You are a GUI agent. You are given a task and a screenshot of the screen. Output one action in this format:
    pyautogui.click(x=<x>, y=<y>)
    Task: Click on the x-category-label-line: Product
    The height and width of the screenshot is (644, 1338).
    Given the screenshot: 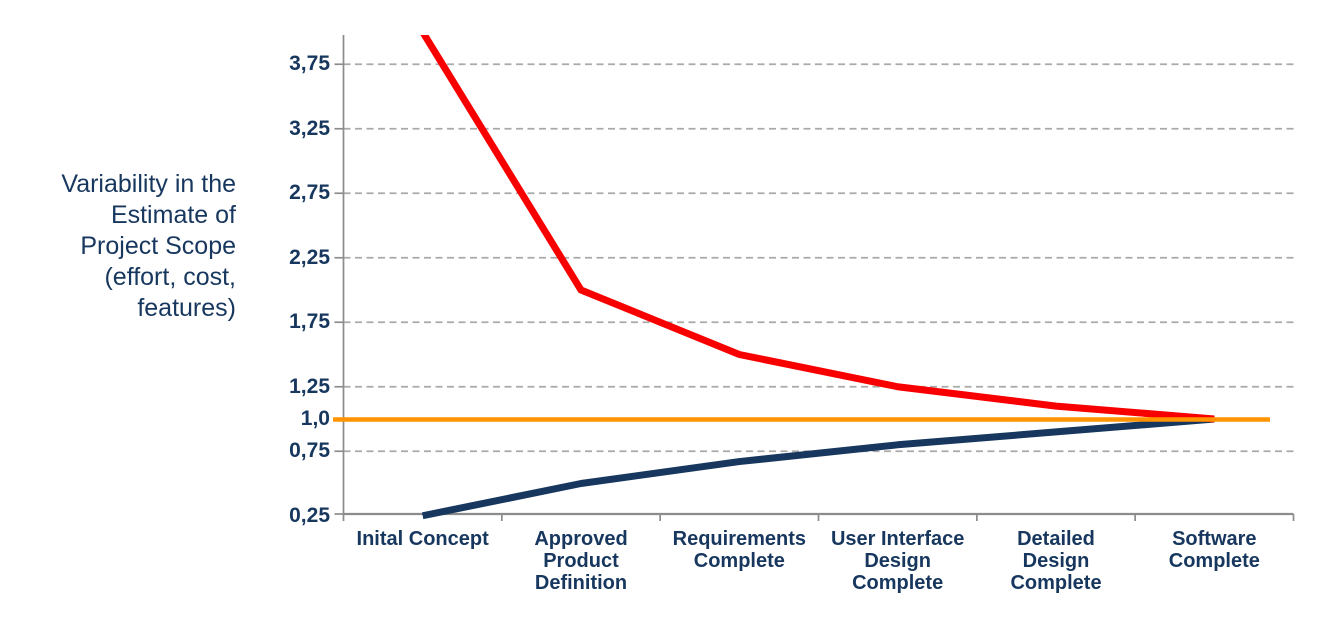 What is the action you would take?
    pyautogui.click(x=581, y=561)
    